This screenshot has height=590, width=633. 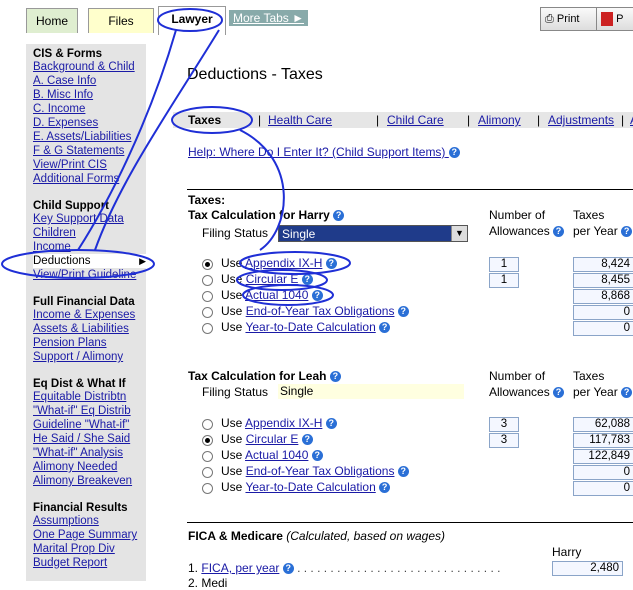 What do you see at coordinates (207, 472) in the screenshot?
I see `leah-method-radio-end-of-year` at bounding box center [207, 472].